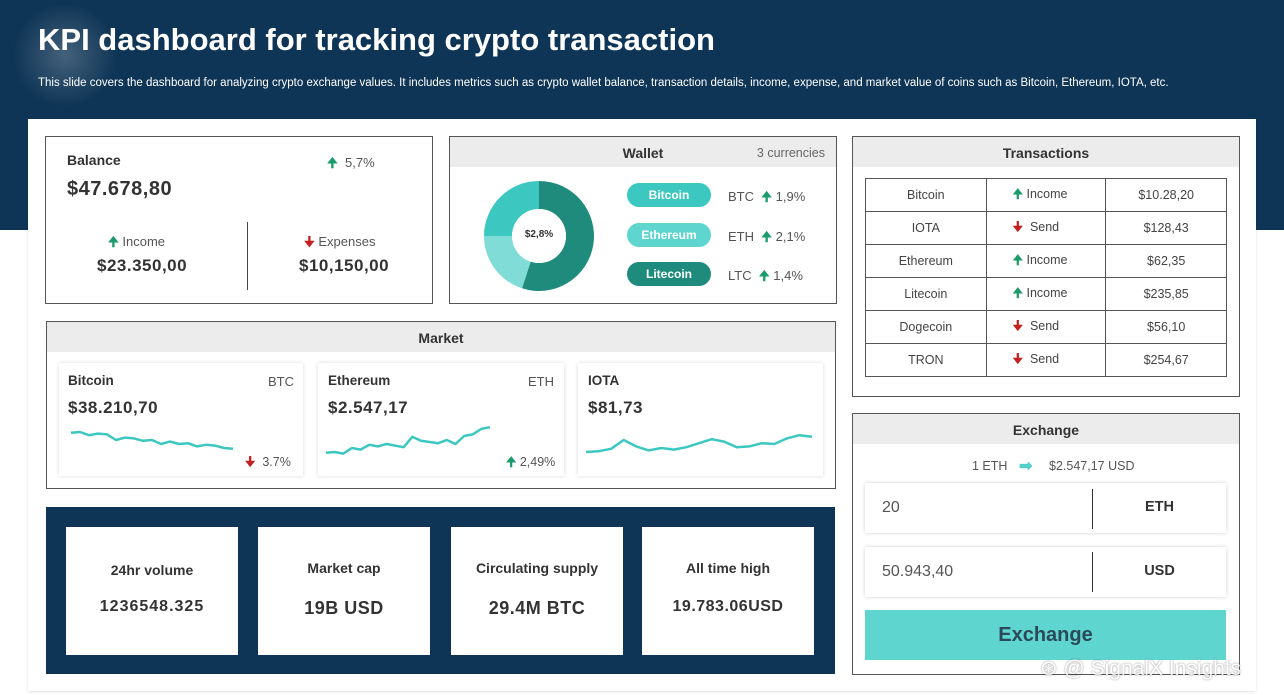 The width and height of the screenshot is (1284, 695). Describe the element at coordinates (978, 572) in the screenshot. I see `exchange-result-input` at that location.